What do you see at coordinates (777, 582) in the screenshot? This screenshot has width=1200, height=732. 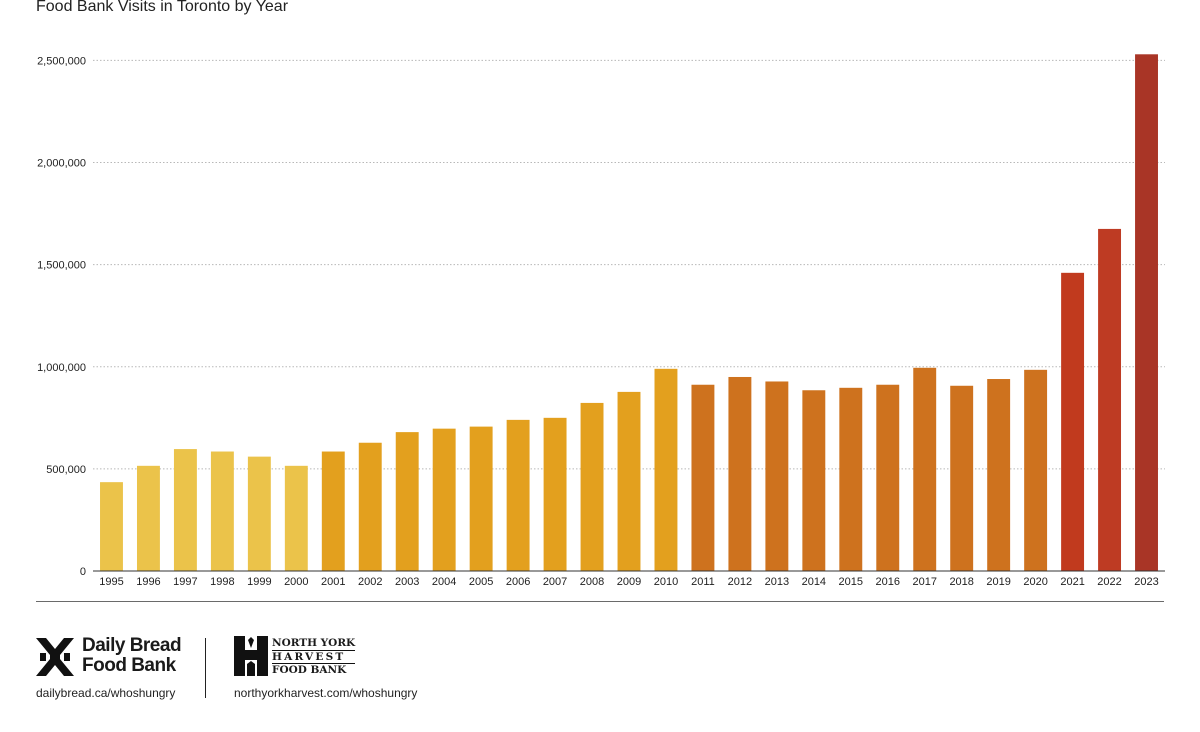 I see `x-tick-label: 2013` at bounding box center [777, 582].